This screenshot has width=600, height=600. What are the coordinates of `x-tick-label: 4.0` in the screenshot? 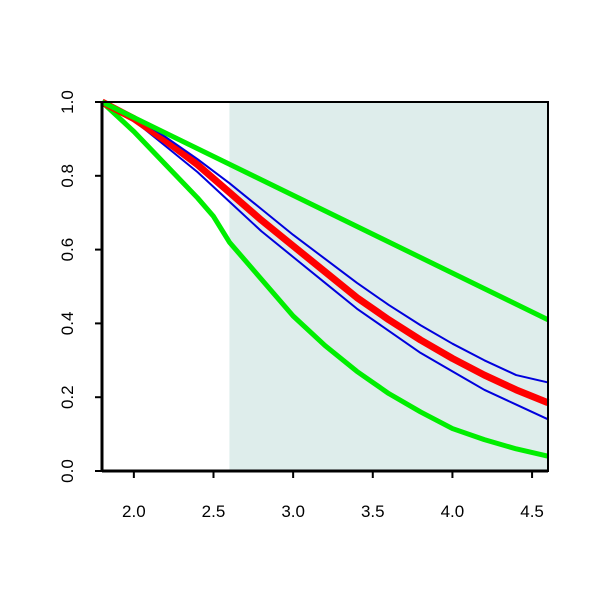 It's located at (453, 511).